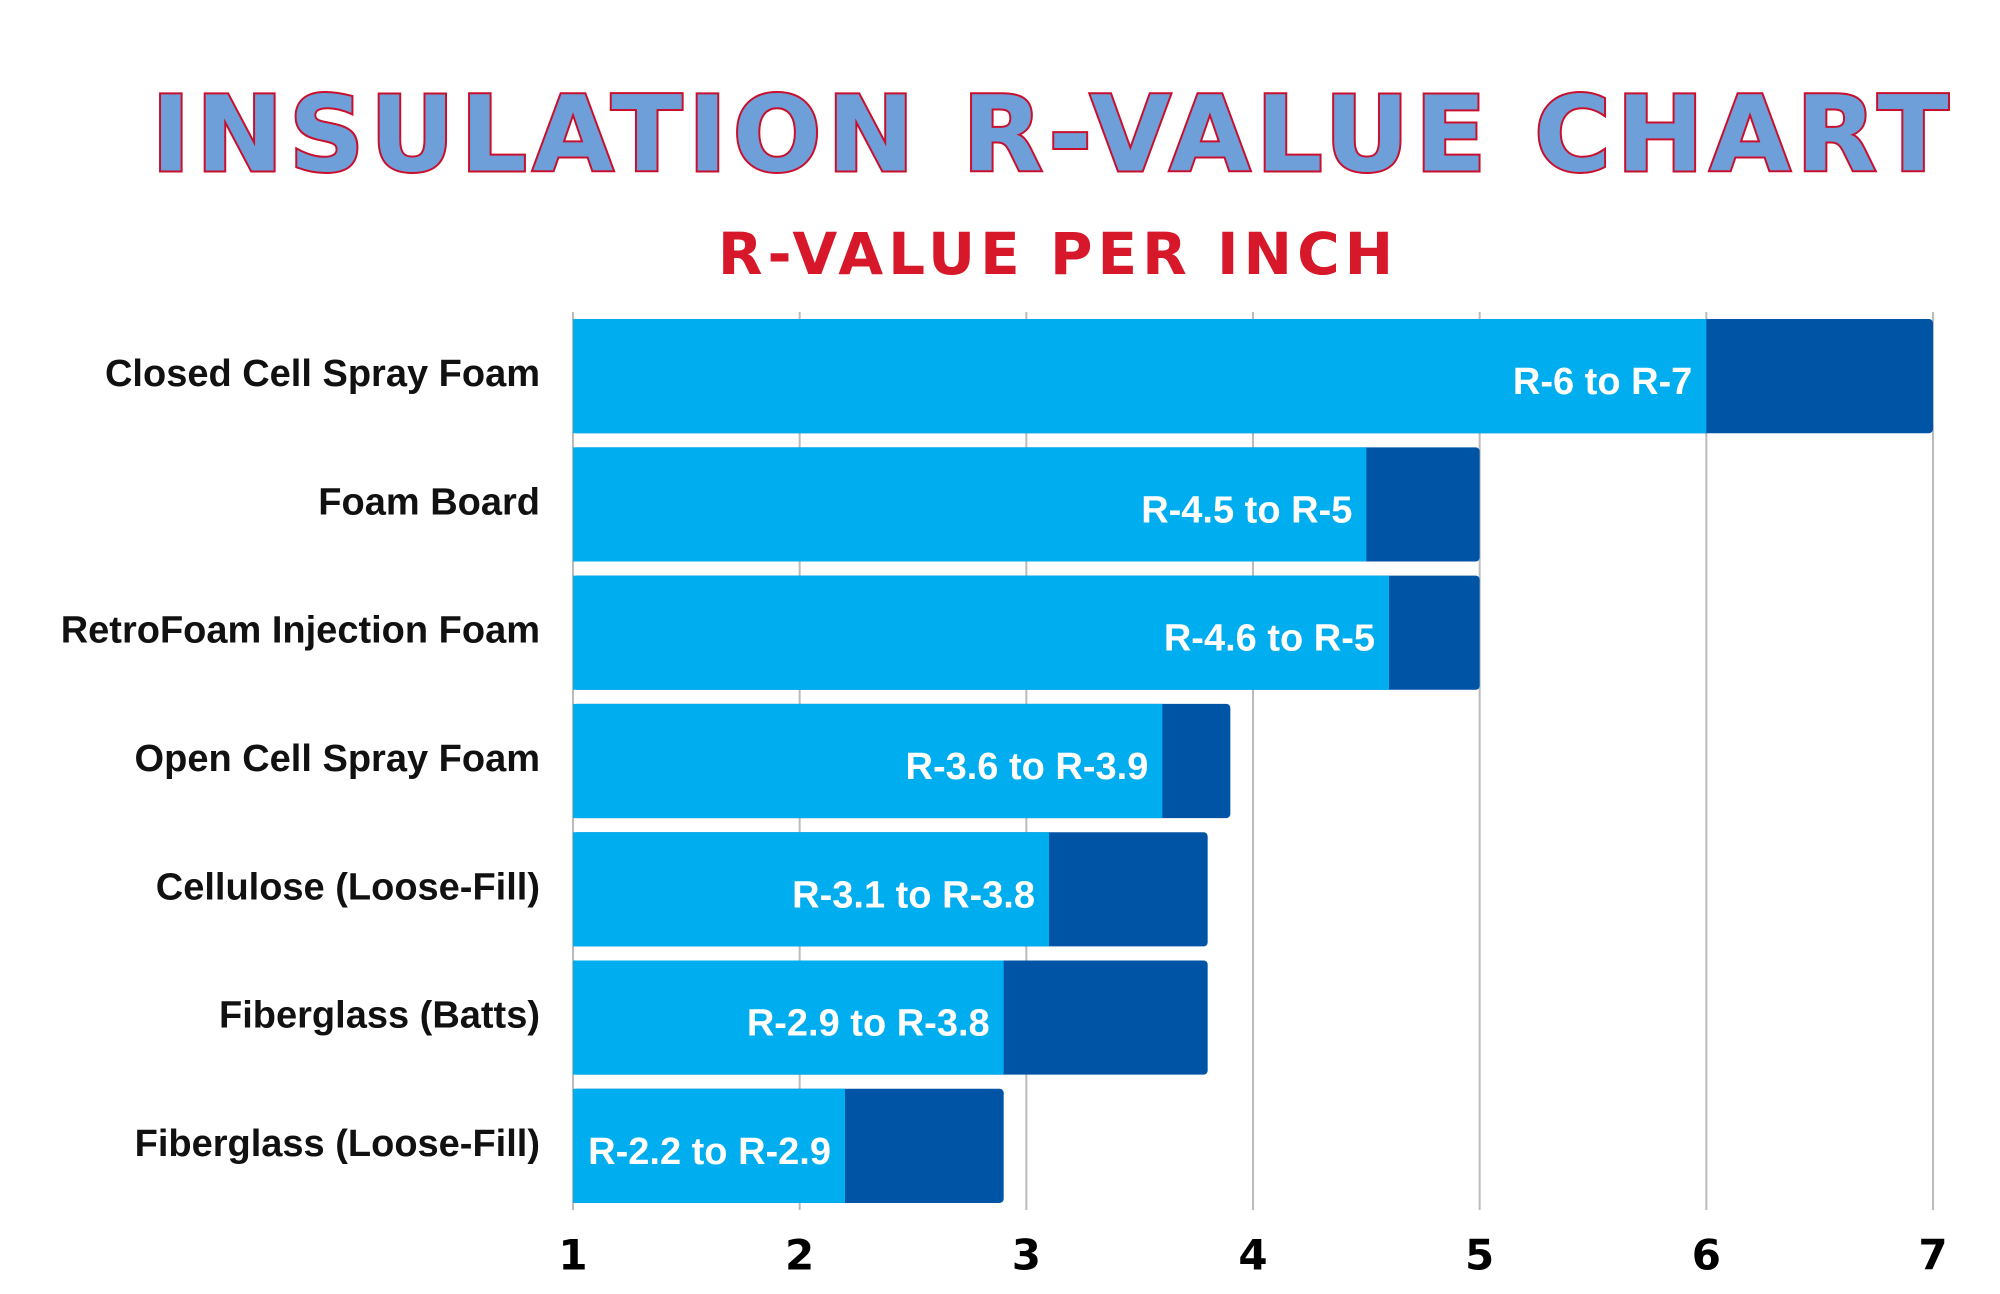 The width and height of the screenshot is (2000, 1294). I want to click on x-tick-label: 7, so click(1932, 1255).